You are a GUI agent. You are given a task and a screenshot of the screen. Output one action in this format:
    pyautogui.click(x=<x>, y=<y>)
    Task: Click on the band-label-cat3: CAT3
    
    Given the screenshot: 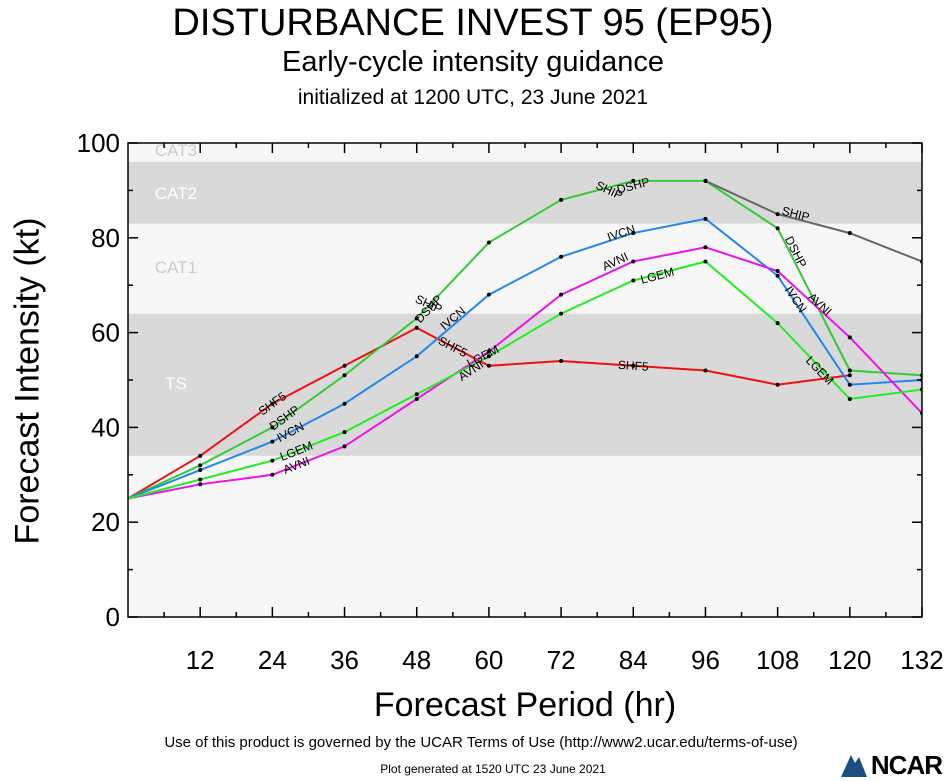 What is the action you would take?
    pyautogui.click(x=176, y=150)
    